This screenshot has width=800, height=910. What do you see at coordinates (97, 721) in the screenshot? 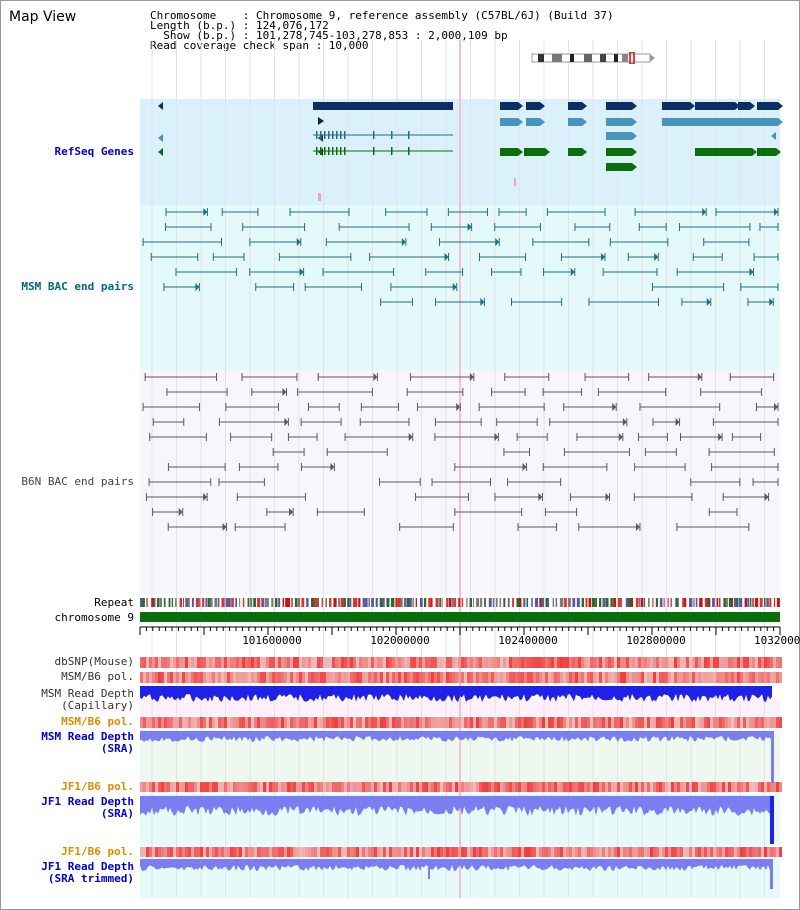
I see `msm-b6-pol-label-2: MSM/B6 pol.` at bounding box center [97, 721].